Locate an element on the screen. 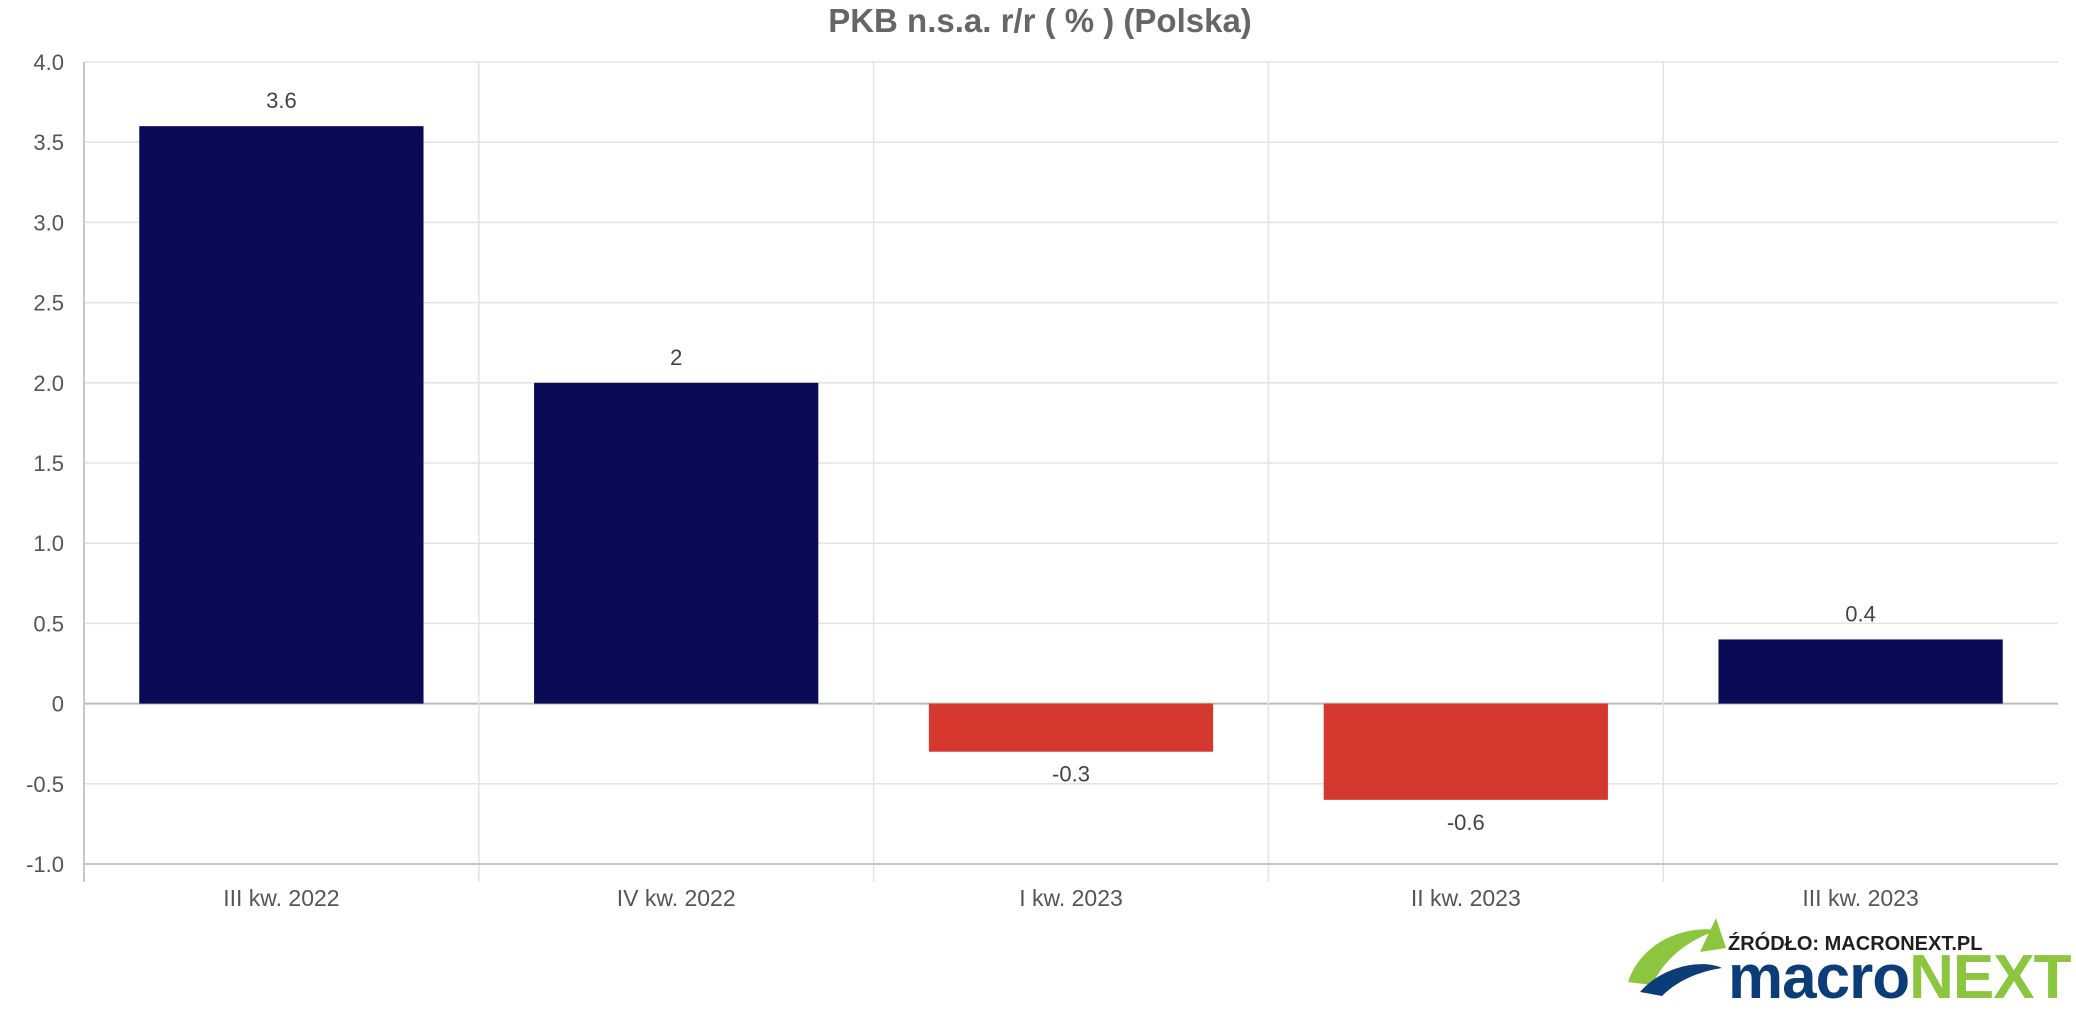  data-label: 3.6 is located at coordinates (281, 100).